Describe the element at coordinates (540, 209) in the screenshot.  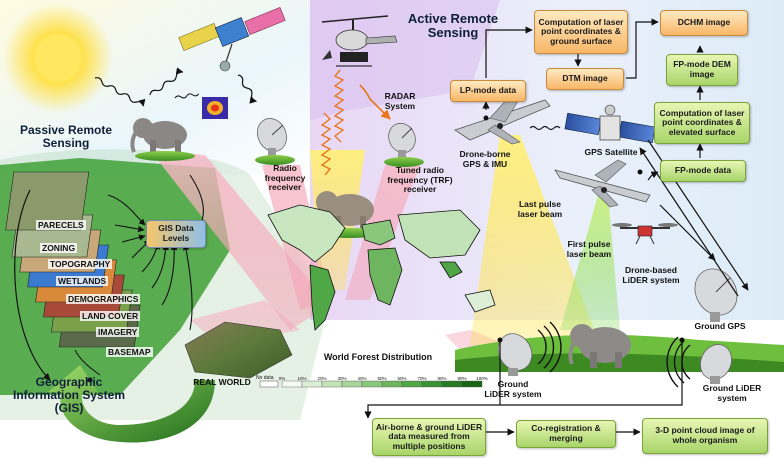
I see `last-pulse-label: Last pulse laser beam` at that location.